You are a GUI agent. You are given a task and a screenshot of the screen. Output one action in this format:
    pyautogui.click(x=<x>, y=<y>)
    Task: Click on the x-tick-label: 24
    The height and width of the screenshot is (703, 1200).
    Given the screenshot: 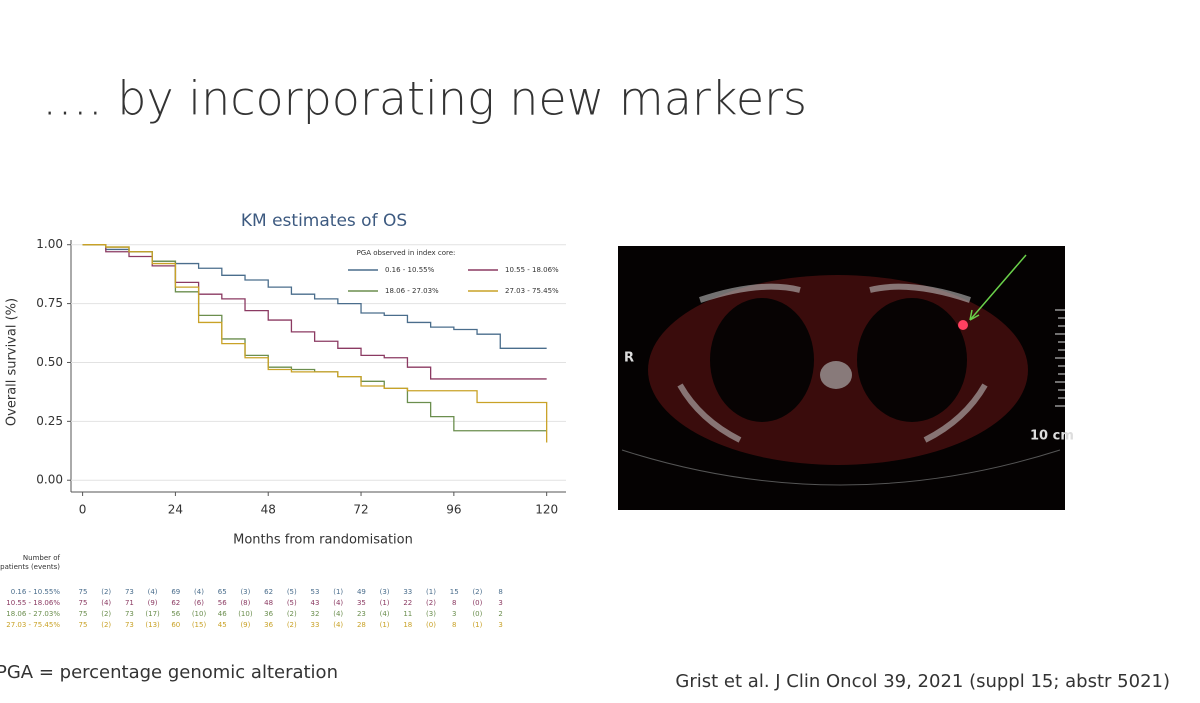 What is the action you would take?
    pyautogui.click(x=175, y=510)
    